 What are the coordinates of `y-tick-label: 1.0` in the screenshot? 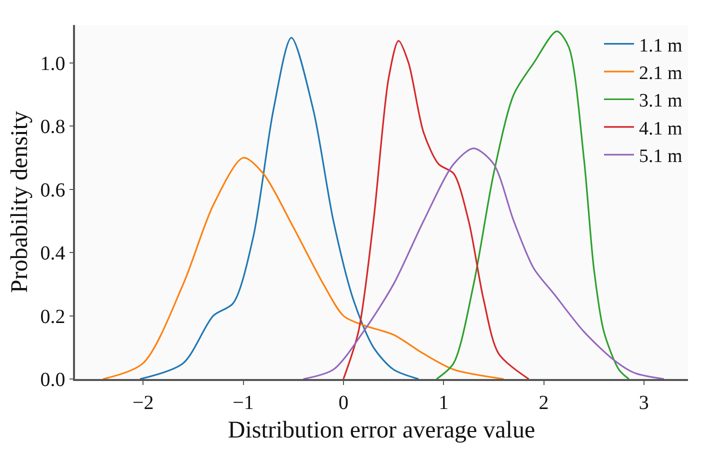 It's located at (53, 63).